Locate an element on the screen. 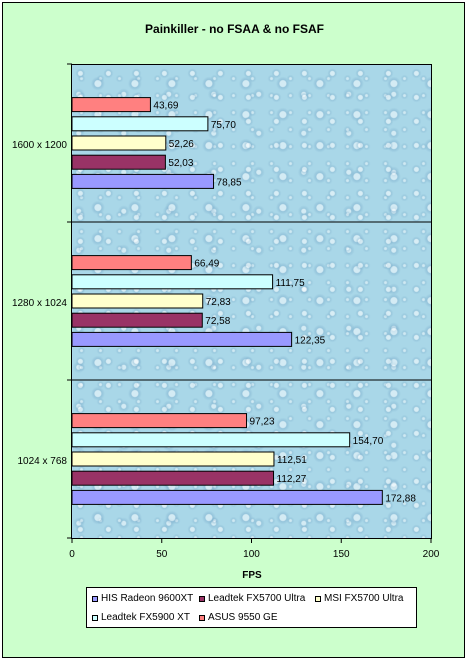 This screenshot has width=469, height=662. category-label: 1024 x 768 is located at coordinates (43, 461).